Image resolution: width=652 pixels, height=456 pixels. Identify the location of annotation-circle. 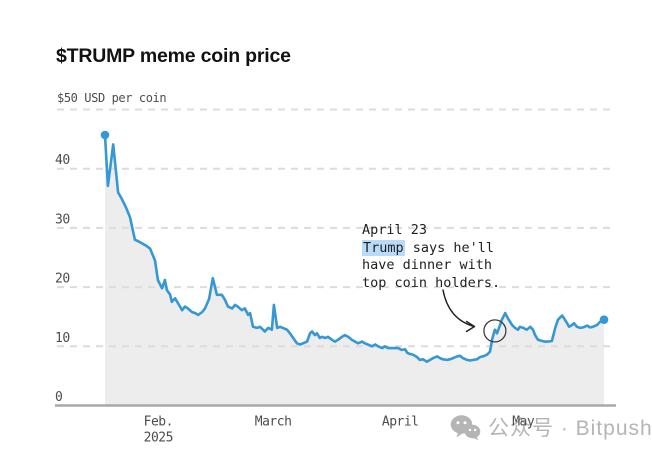
(495, 331).